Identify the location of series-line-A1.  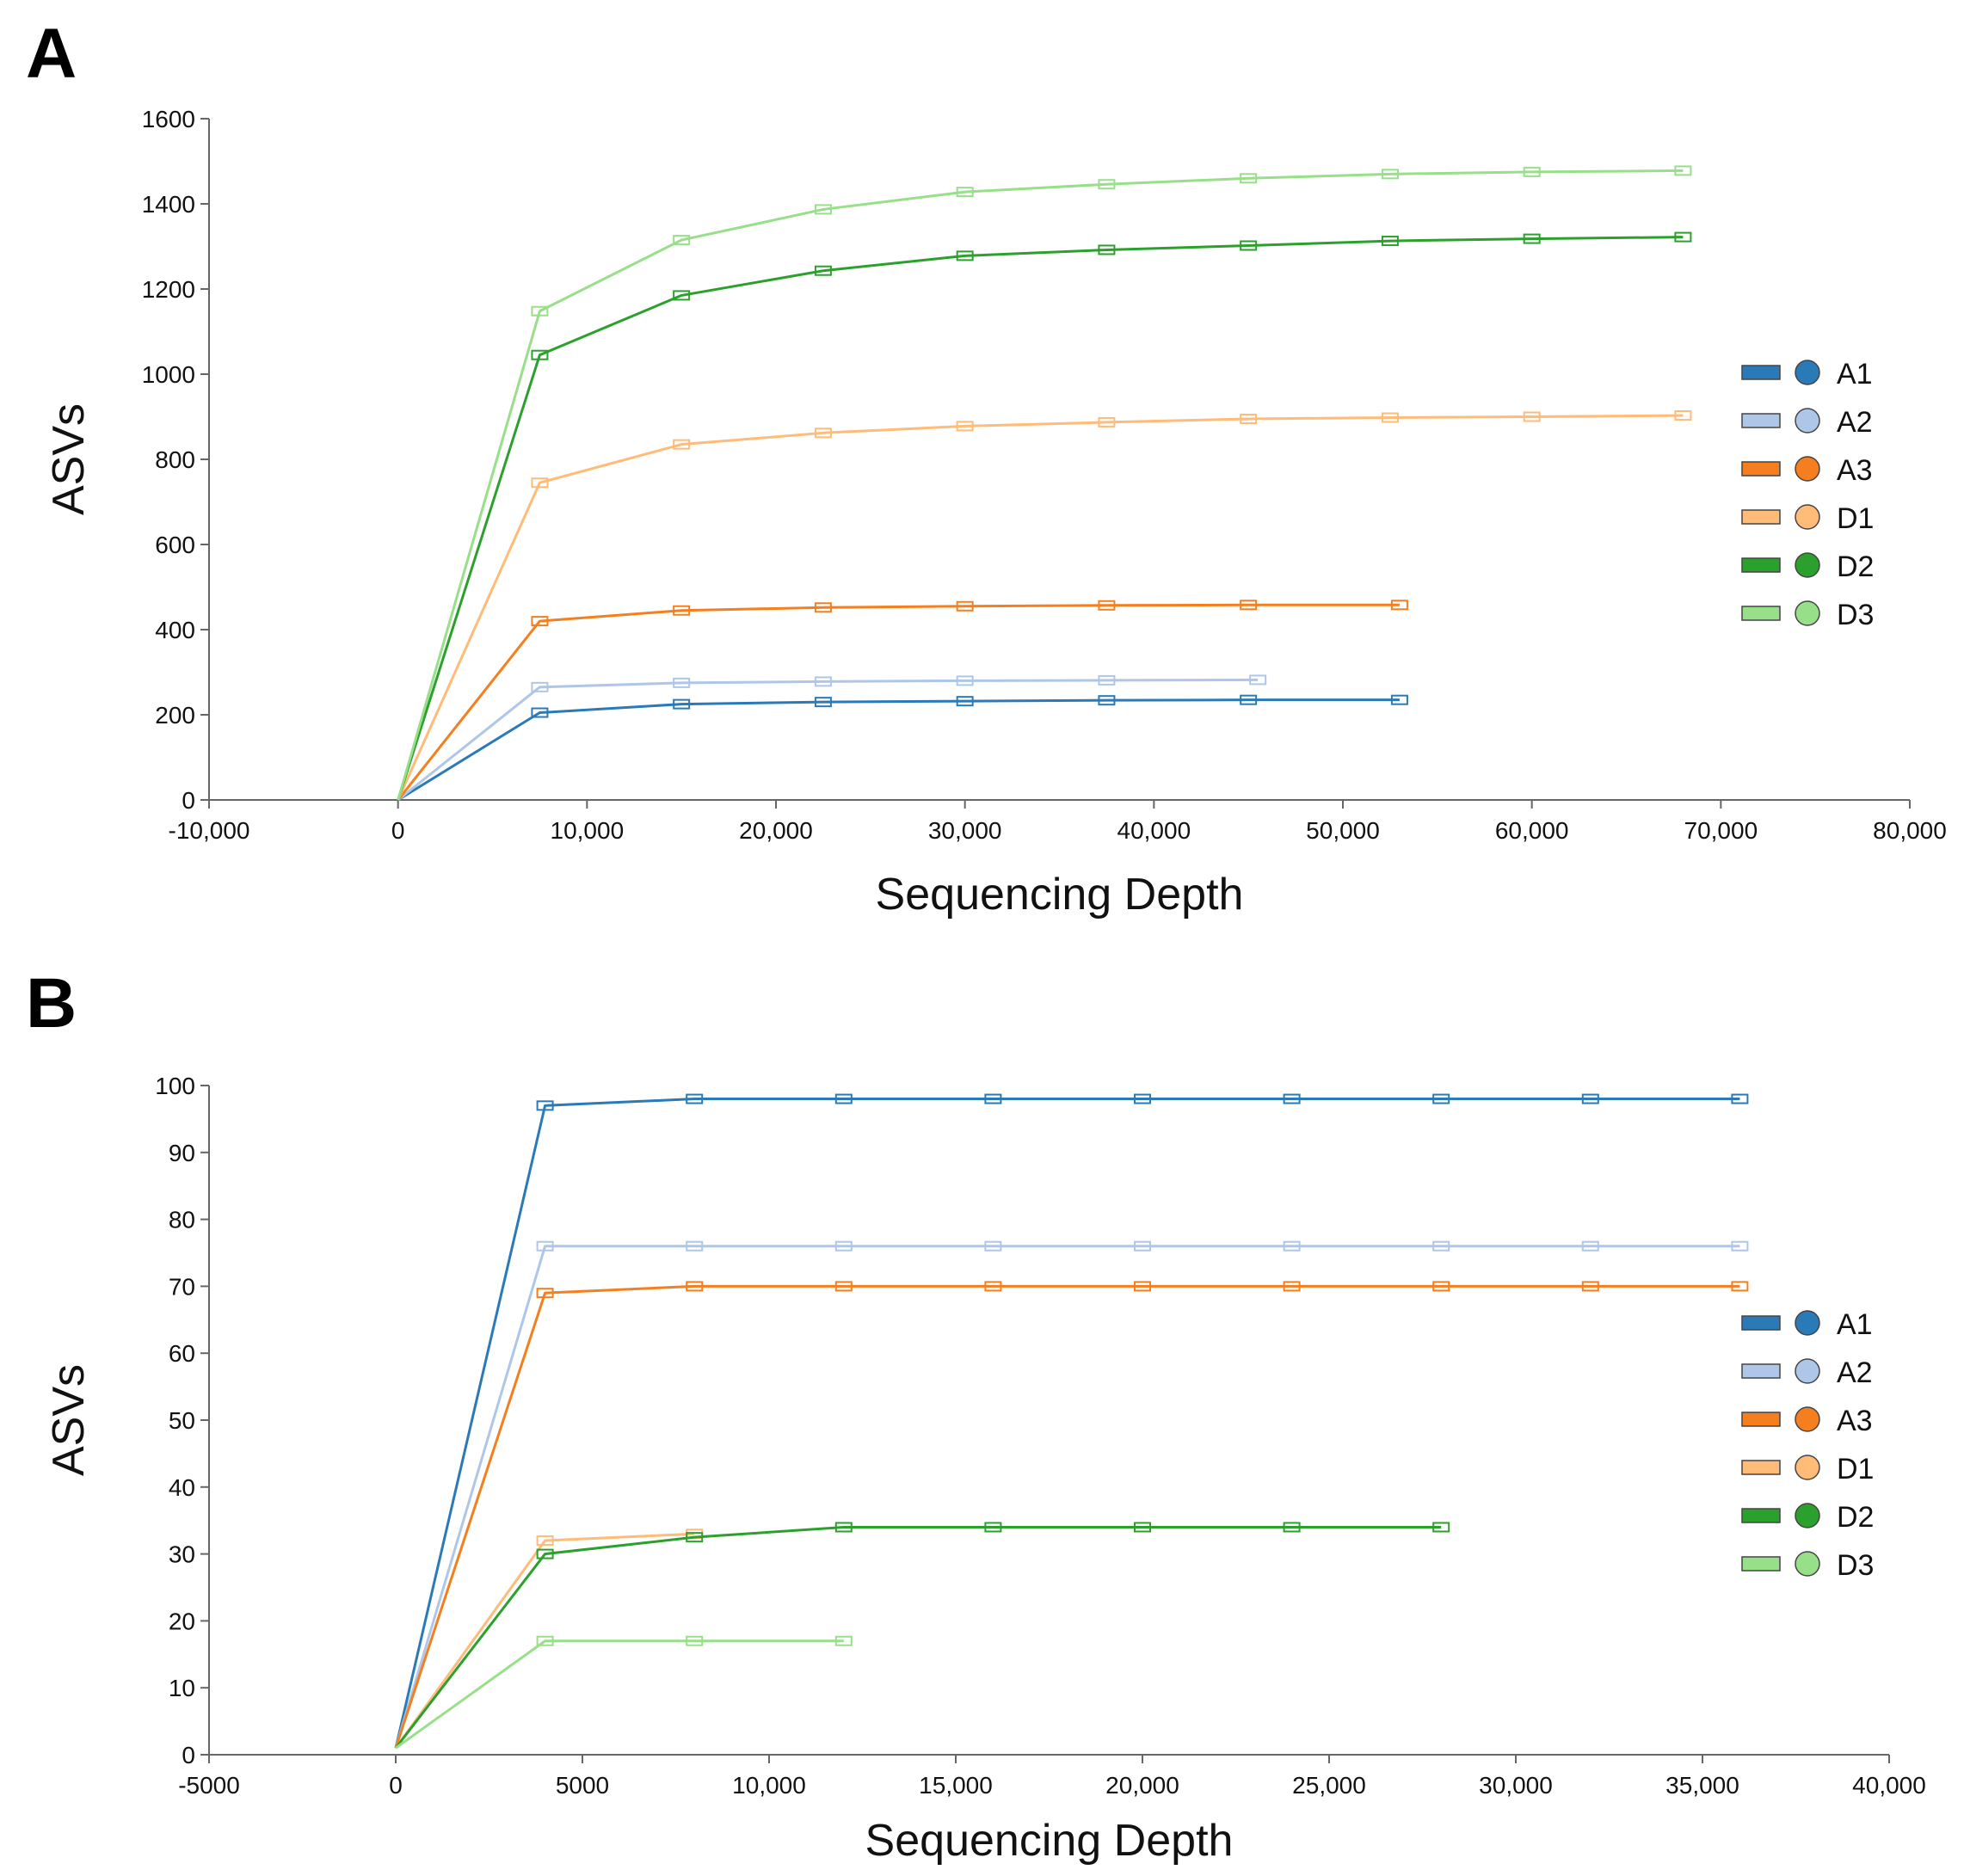
(899, 750).